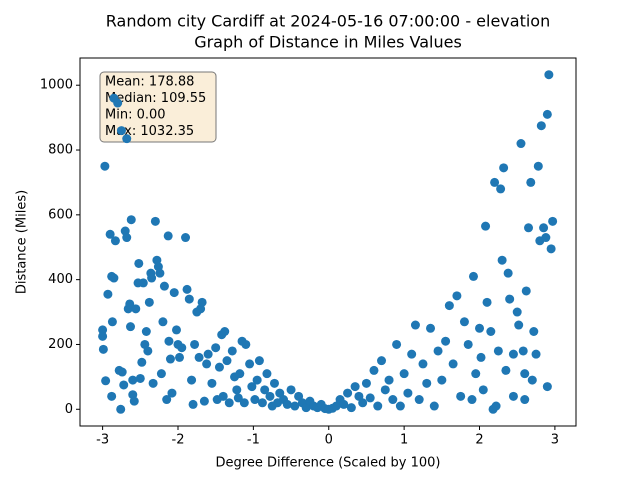  Describe the element at coordinates (158, 107) in the screenshot. I see `stats-box` at that location.